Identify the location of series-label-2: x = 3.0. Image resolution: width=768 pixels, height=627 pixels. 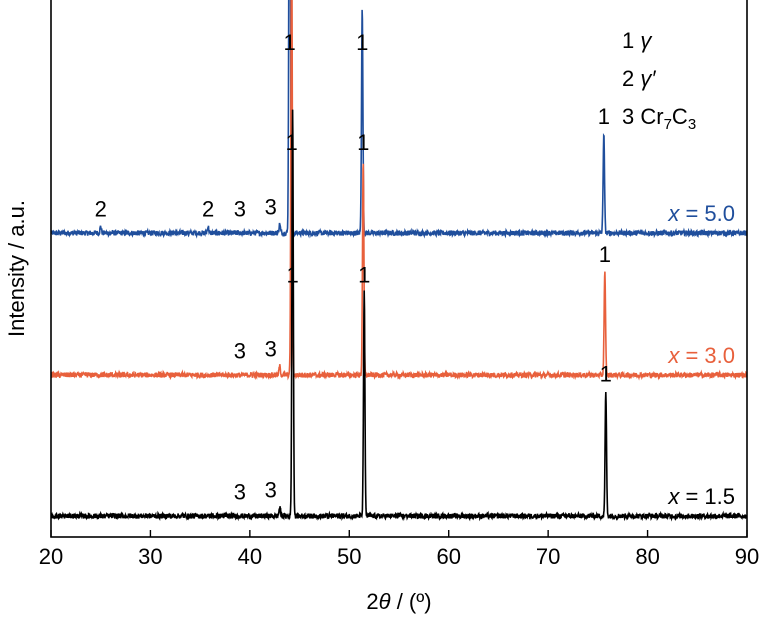
(701, 355).